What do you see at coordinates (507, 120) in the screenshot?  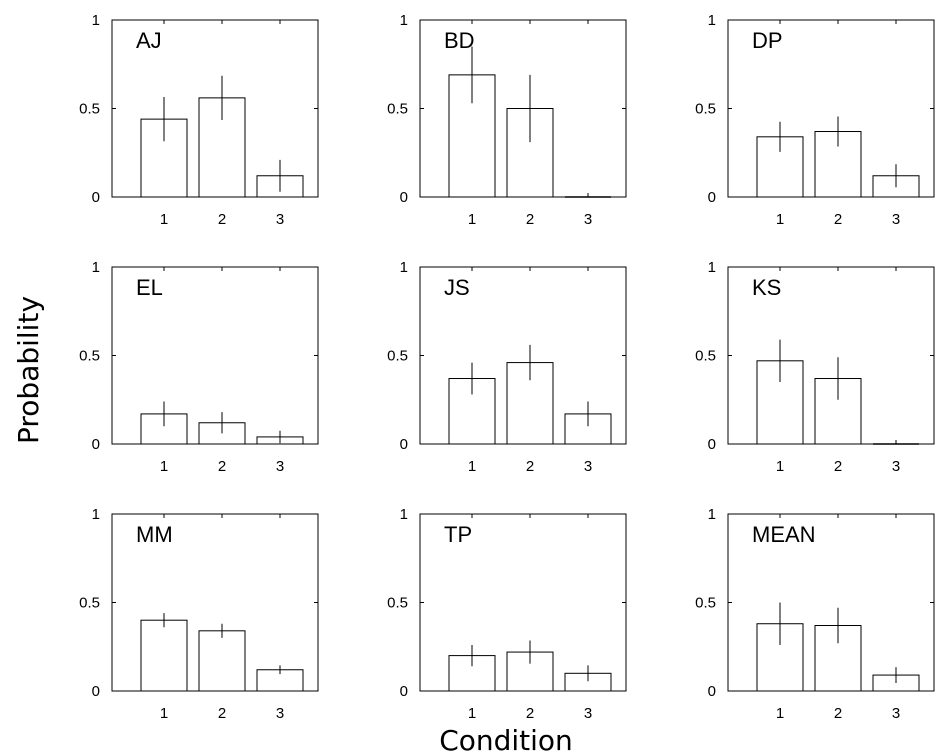 I see `panel-bd: 0 0.5 1 1 2 3 BD` at bounding box center [507, 120].